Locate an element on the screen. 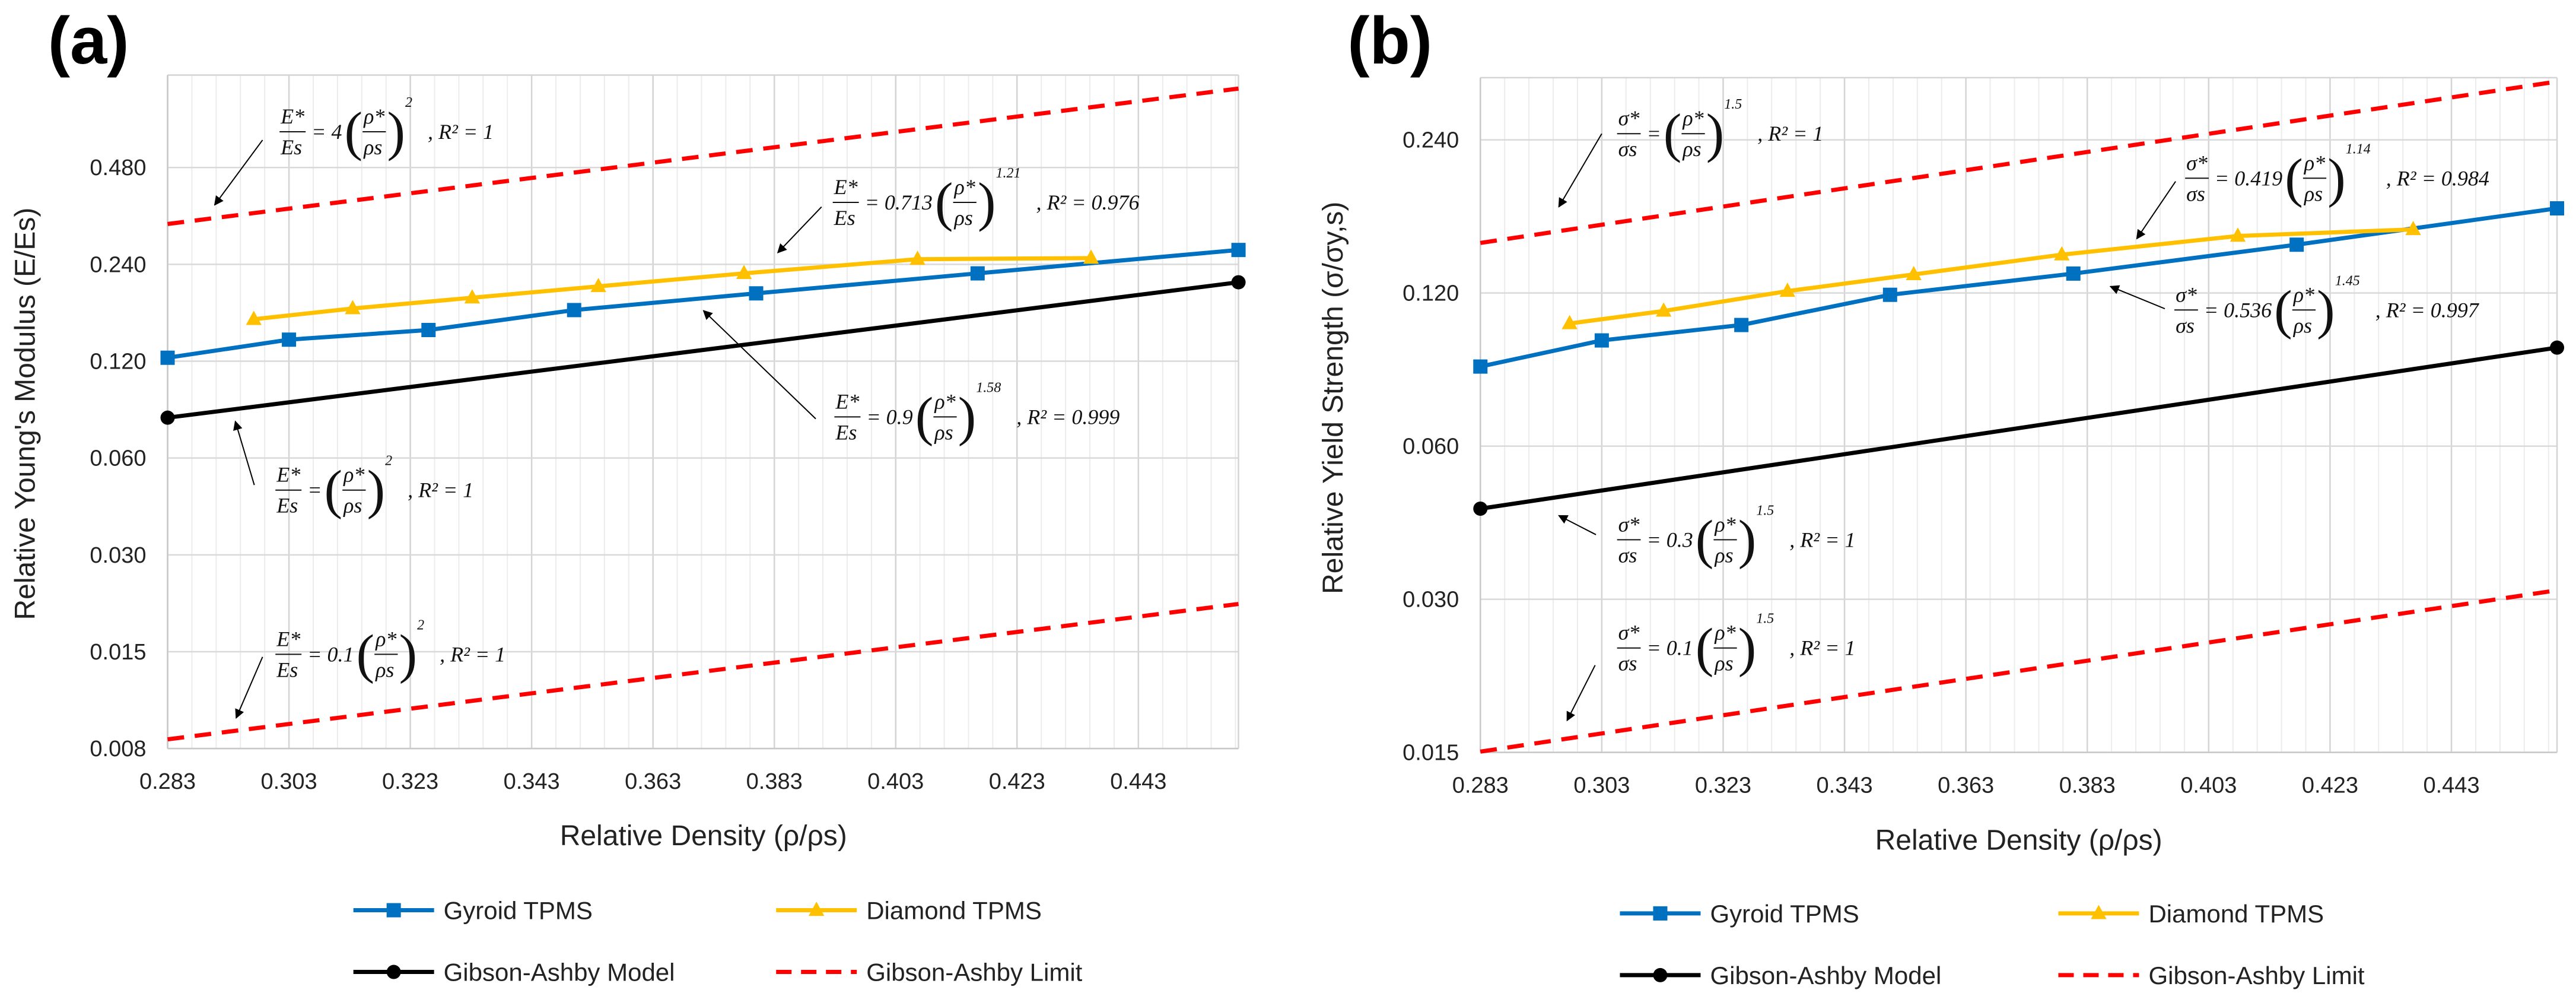  r-squared: , R² = 0.997 is located at coordinates (2427, 310).